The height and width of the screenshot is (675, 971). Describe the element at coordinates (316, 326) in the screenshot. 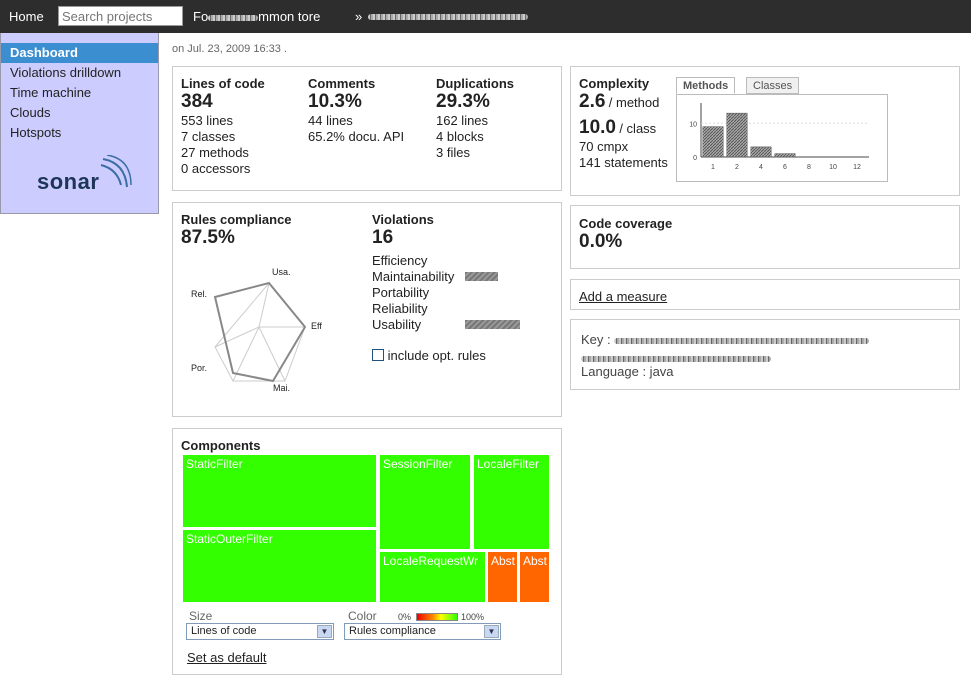

I see `radar-label-efficiency: Eff` at that location.